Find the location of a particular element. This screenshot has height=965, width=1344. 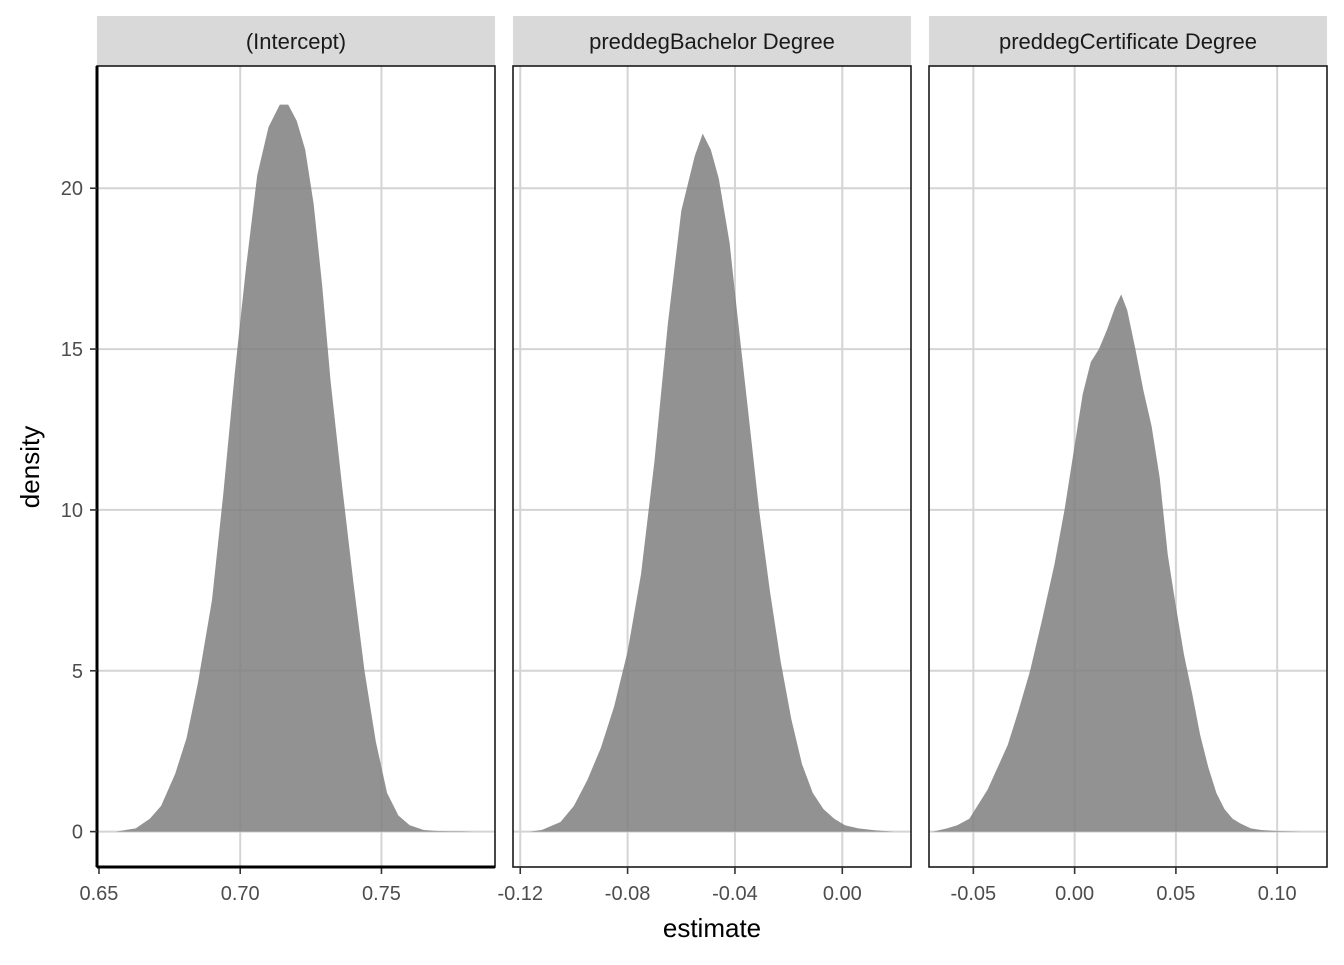

strip-label: preddegCertificate Degree is located at coordinates (1128, 41).